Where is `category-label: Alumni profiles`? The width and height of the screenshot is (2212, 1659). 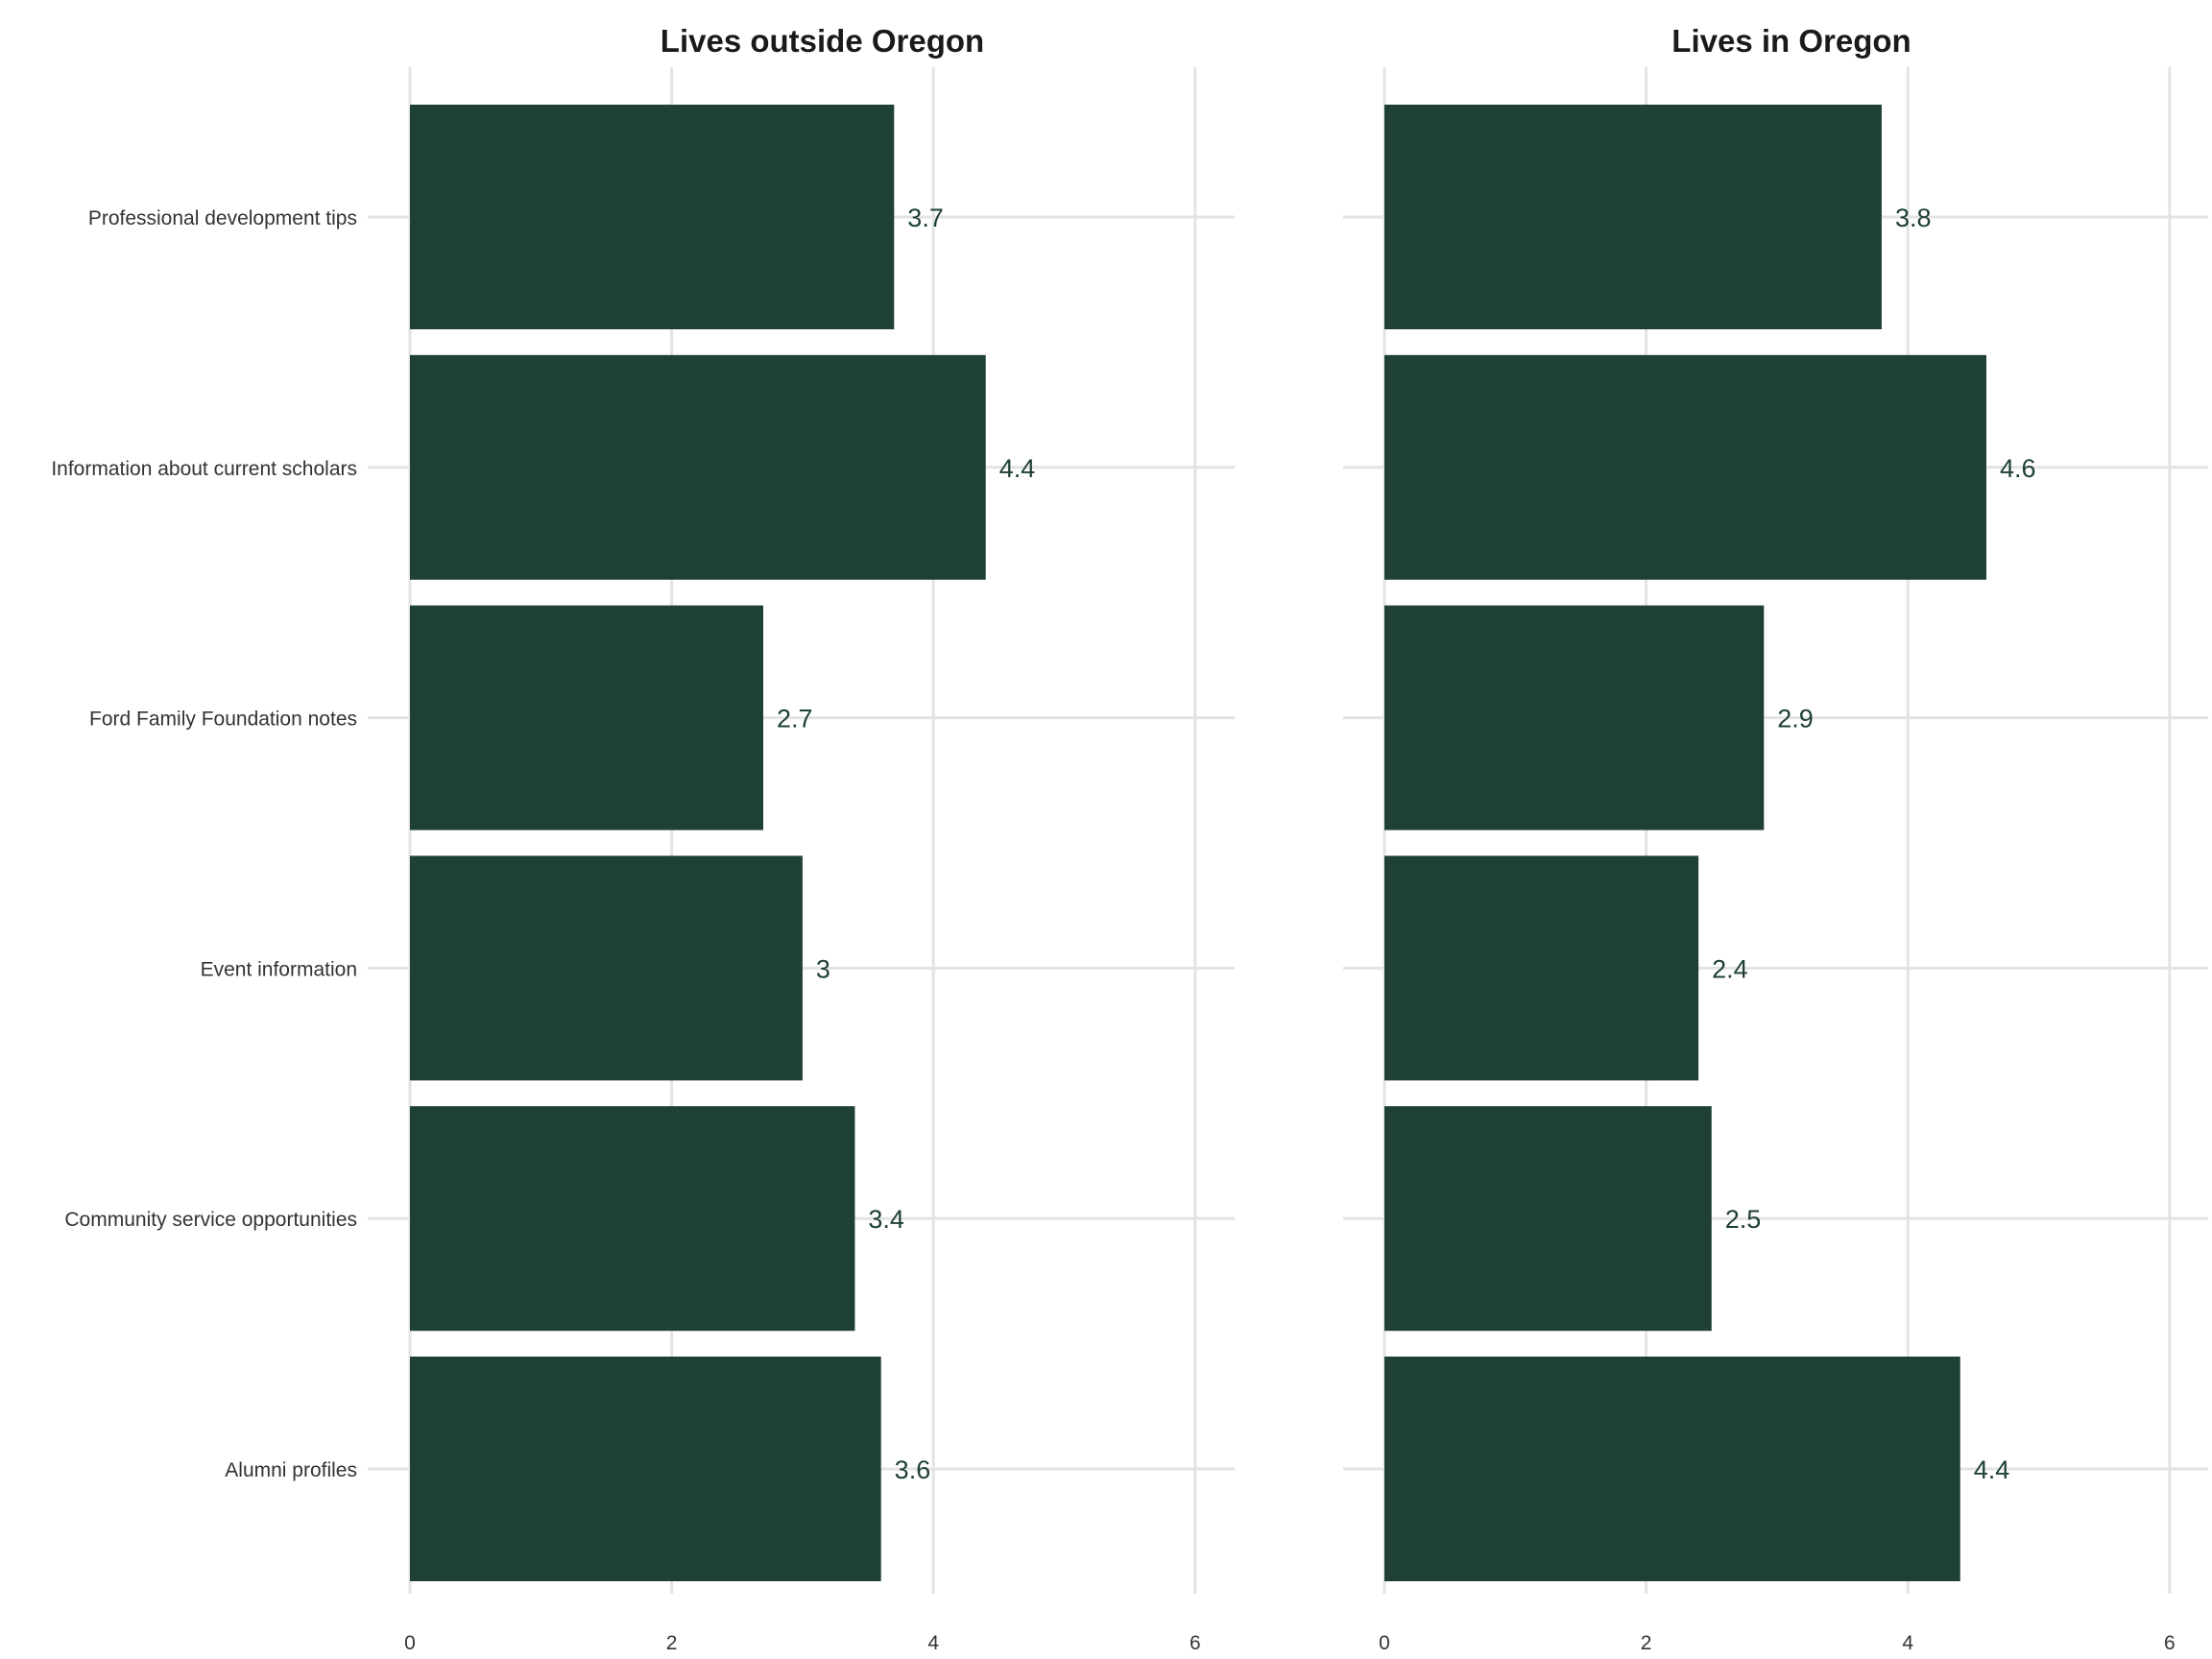
category-label: Alumni profiles is located at coordinates (291, 1470).